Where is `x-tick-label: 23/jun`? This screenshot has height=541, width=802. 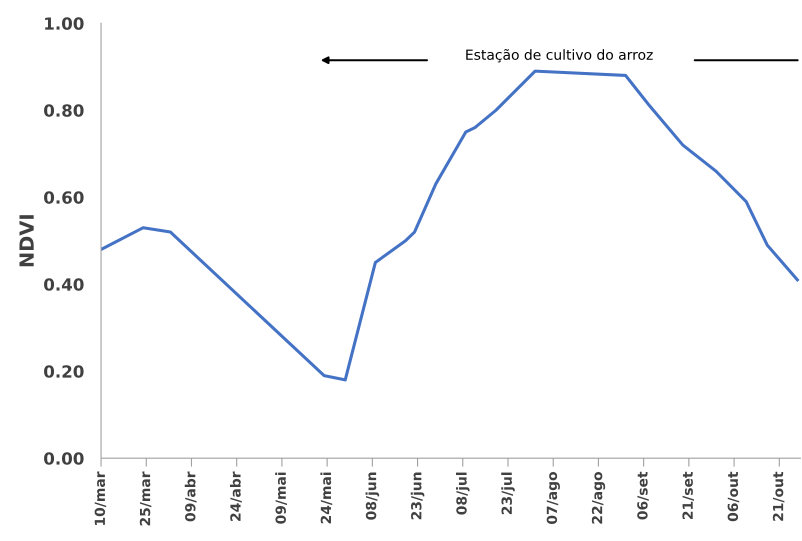
x-tick-label: 23/jun is located at coordinates (417, 496).